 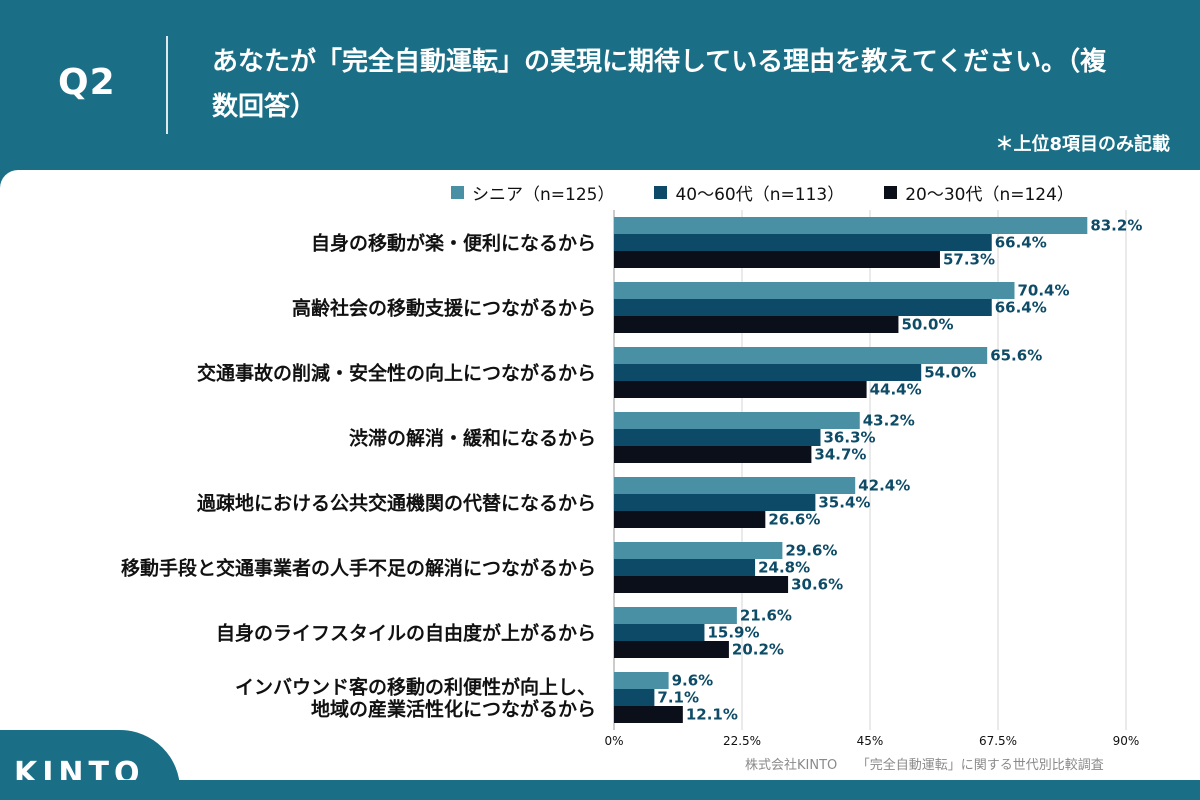 I want to click on category-label-0: 自身の移動が楽・便利になるから, so click(x=453, y=243).